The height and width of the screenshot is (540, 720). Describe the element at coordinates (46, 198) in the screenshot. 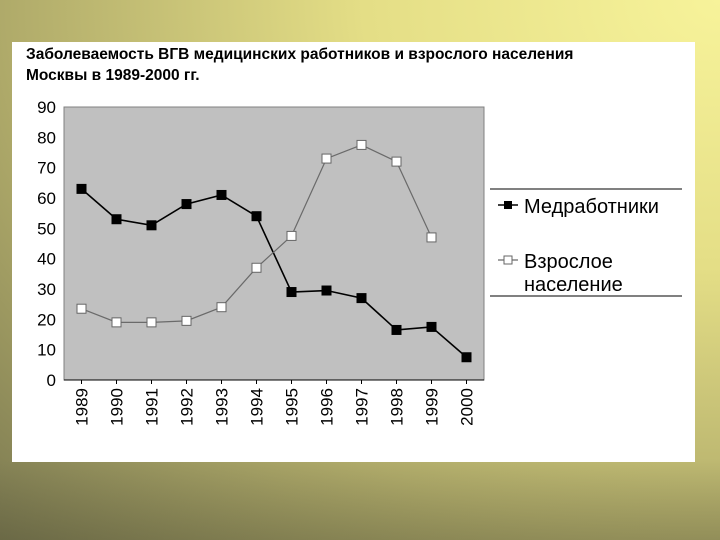

I see `y-tick-label: 60` at that location.